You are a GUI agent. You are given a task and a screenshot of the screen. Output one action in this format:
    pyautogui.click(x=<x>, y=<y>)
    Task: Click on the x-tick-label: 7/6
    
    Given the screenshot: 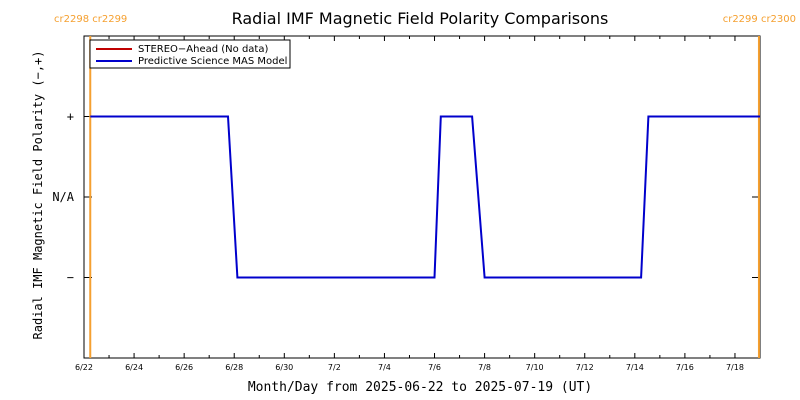 What is the action you would take?
    pyautogui.click(x=434, y=367)
    